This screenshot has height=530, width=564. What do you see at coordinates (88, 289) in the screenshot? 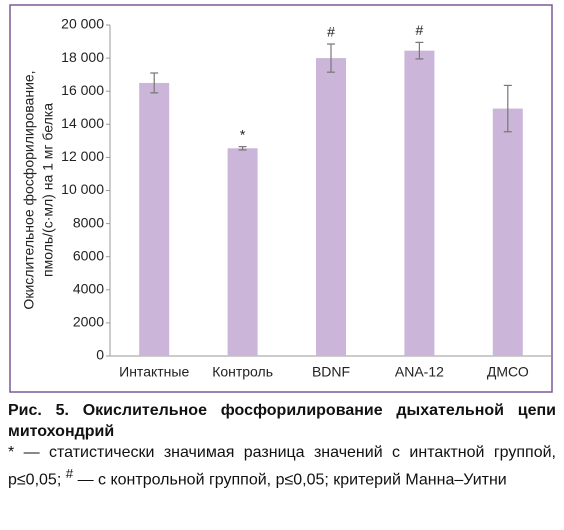
I see `y-tick-label: 4000` at bounding box center [88, 289].